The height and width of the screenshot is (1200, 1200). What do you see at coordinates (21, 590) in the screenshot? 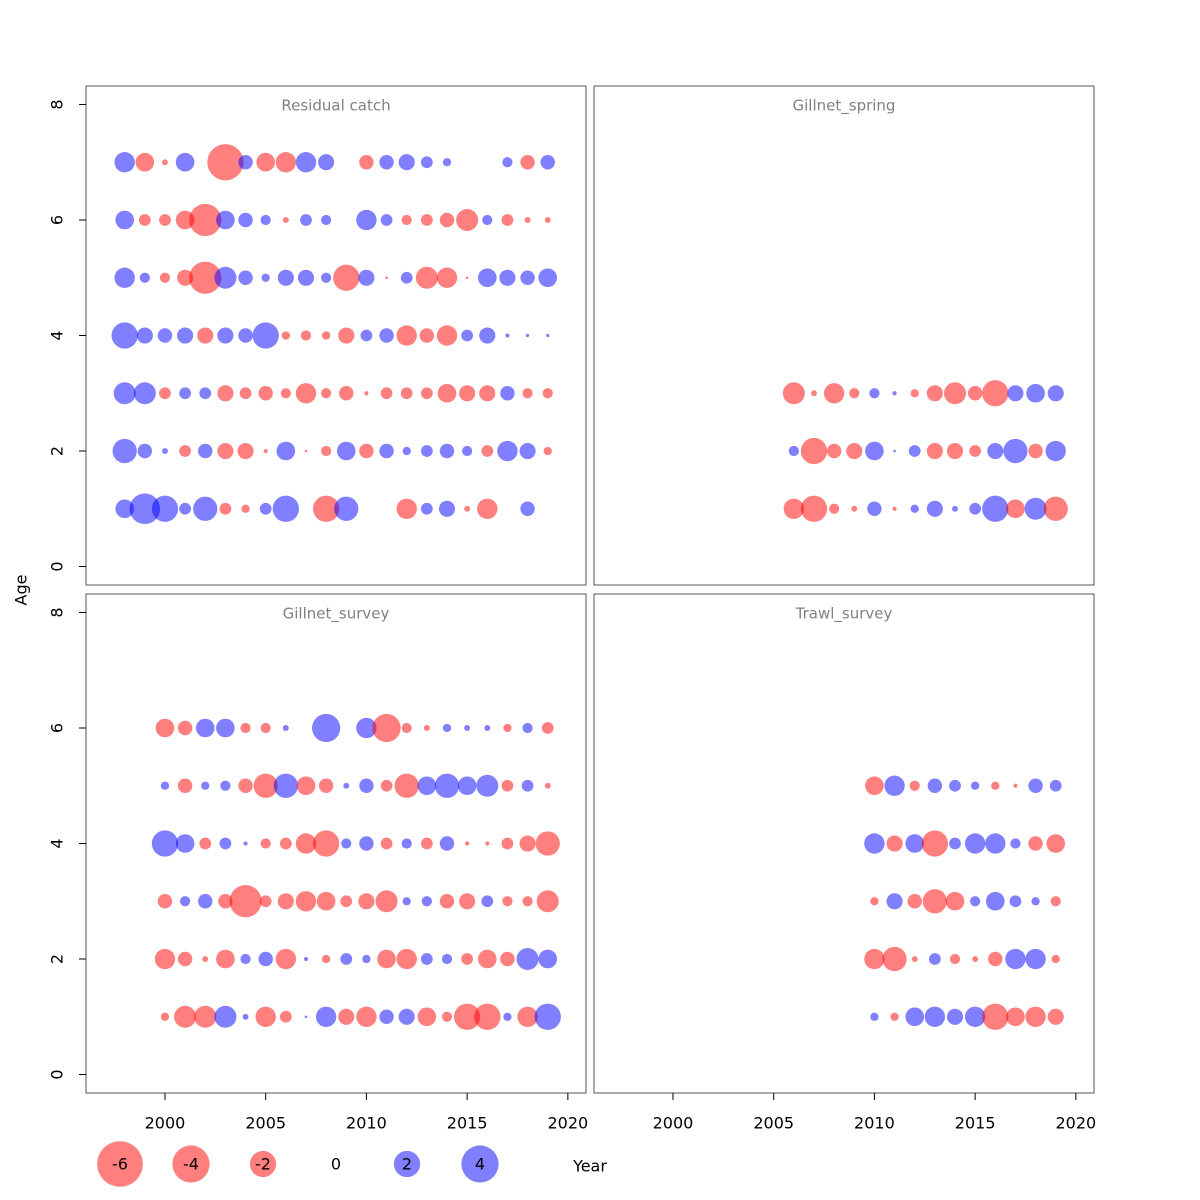
I see `y-axis-label: Age` at bounding box center [21, 590].